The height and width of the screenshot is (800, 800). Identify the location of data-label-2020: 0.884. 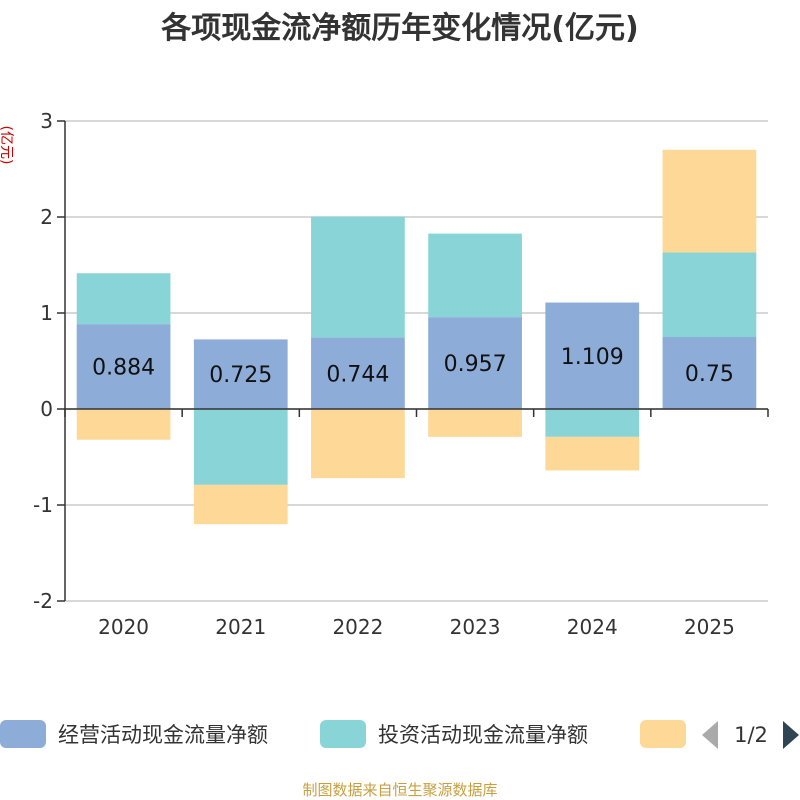
(123, 368).